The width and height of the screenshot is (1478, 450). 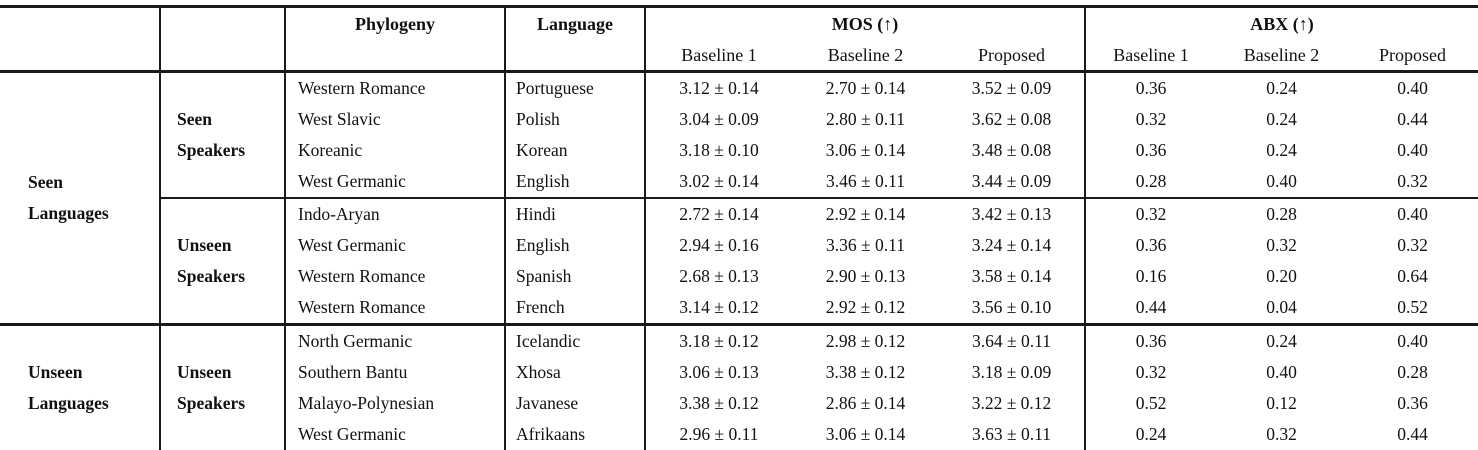 I want to click on language-group-label: Unseen Languages, so click(x=80, y=386).